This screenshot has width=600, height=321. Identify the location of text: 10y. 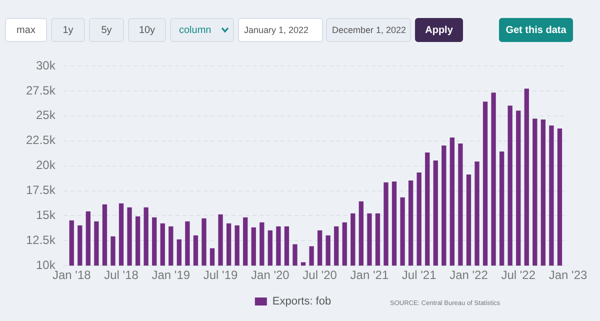
(147, 30).